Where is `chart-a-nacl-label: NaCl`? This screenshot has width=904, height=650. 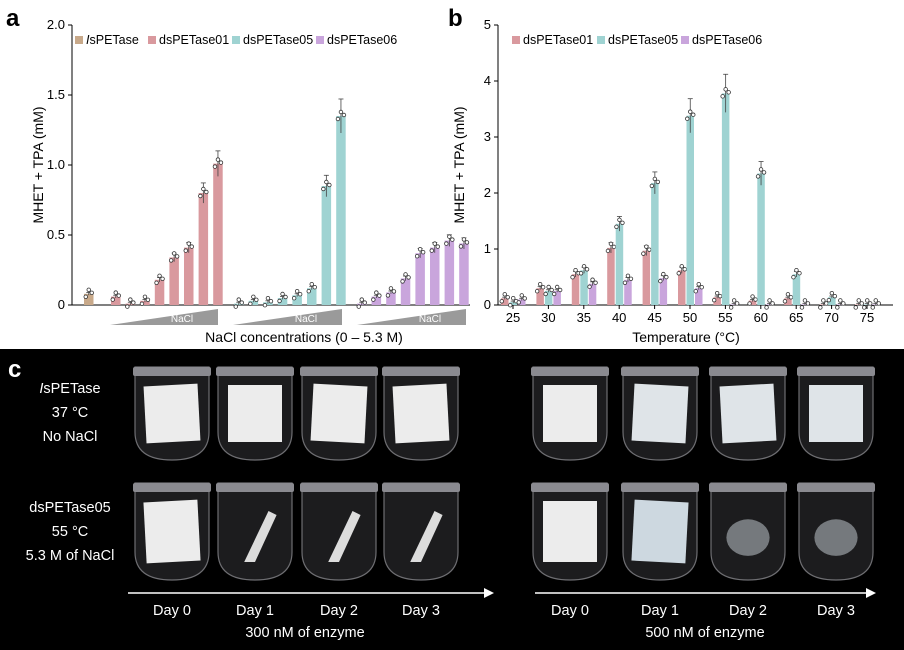
chart-a-nacl-label: NaCl is located at coordinates (182, 319).